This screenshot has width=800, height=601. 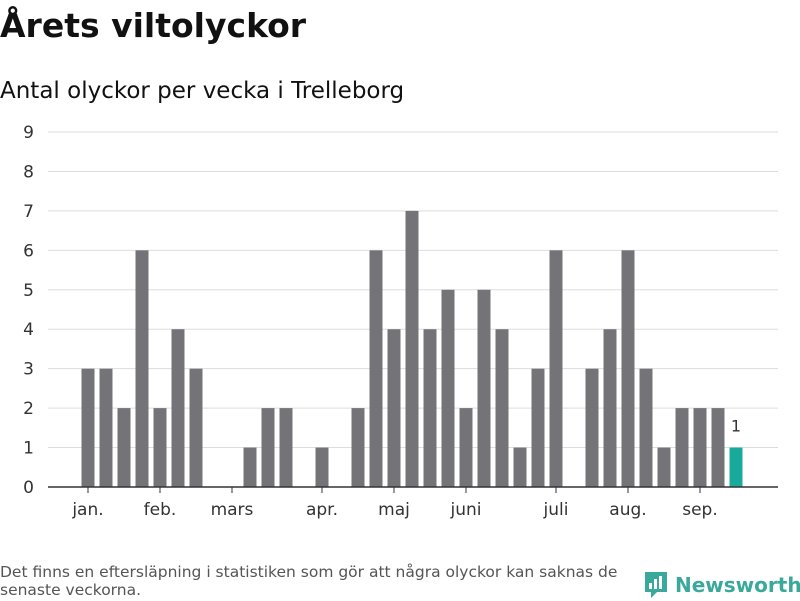 I want to click on x-tick-label: jan., so click(x=87, y=510).